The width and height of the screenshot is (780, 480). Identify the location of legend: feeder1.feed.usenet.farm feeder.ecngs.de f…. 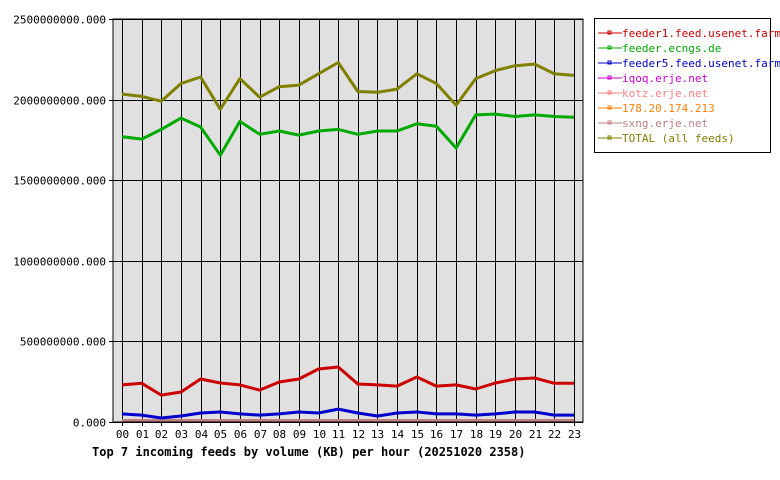
(687, 85).